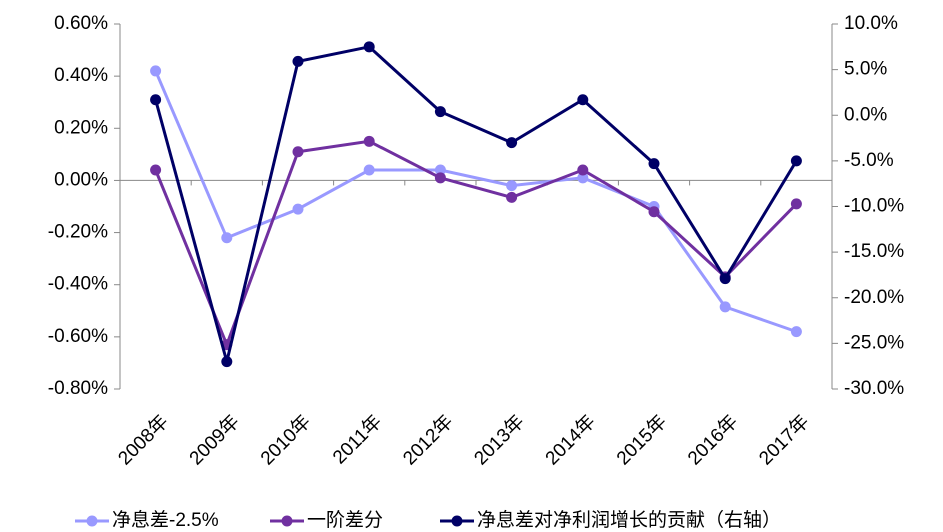 Image resolution: width=943 pixels, height=532 pixels. I want to click on y-tick-label: -0.40%, so click(78, 284).